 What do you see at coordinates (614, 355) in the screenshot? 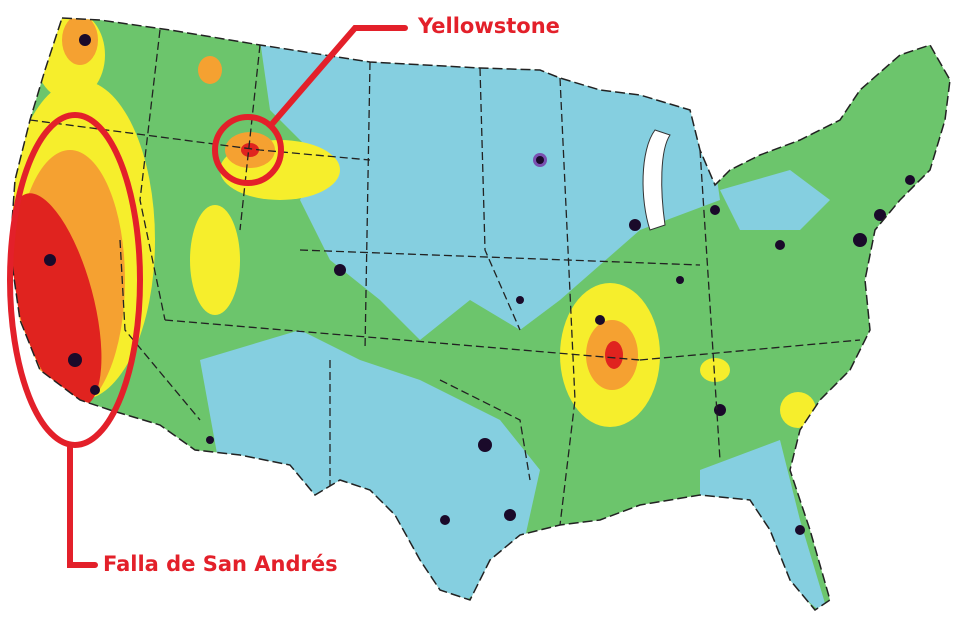
I see `very-high-new-madrid` at bounding box center [614, 355].